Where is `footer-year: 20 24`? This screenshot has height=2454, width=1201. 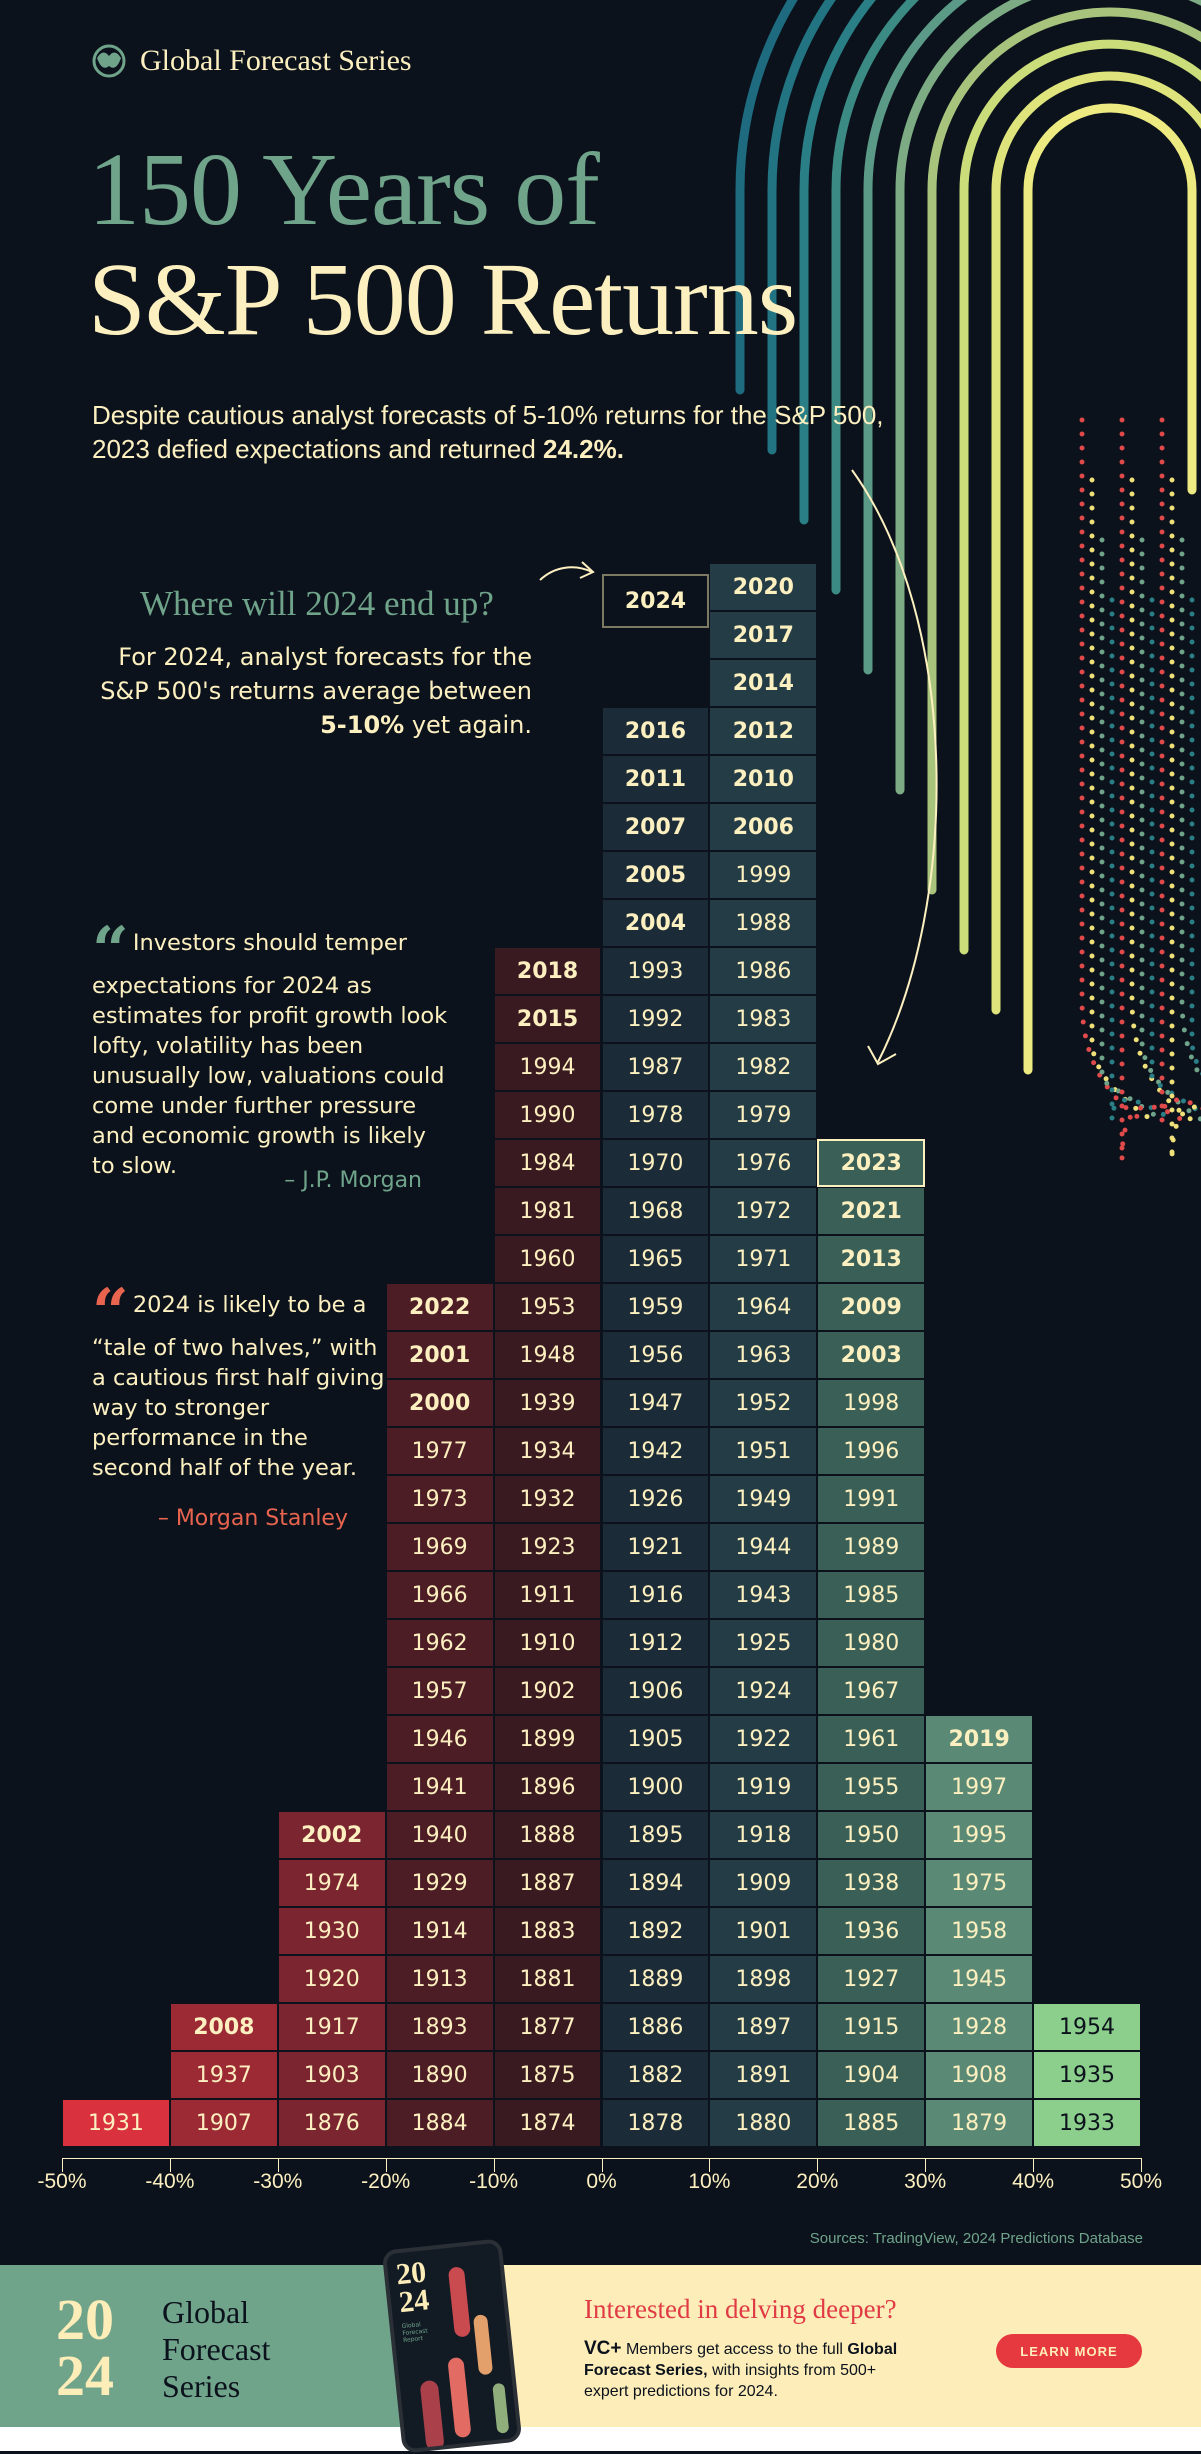 footer-year: 20 24 is located at coordinates (85, 2347).